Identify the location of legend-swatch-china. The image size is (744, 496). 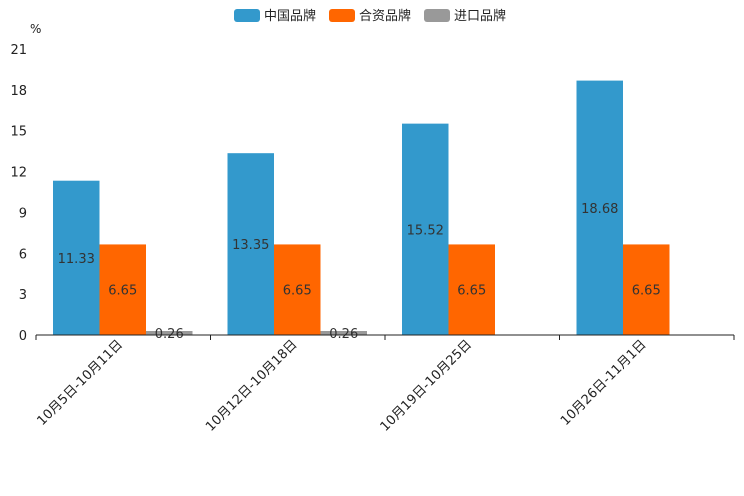
(247, 15).